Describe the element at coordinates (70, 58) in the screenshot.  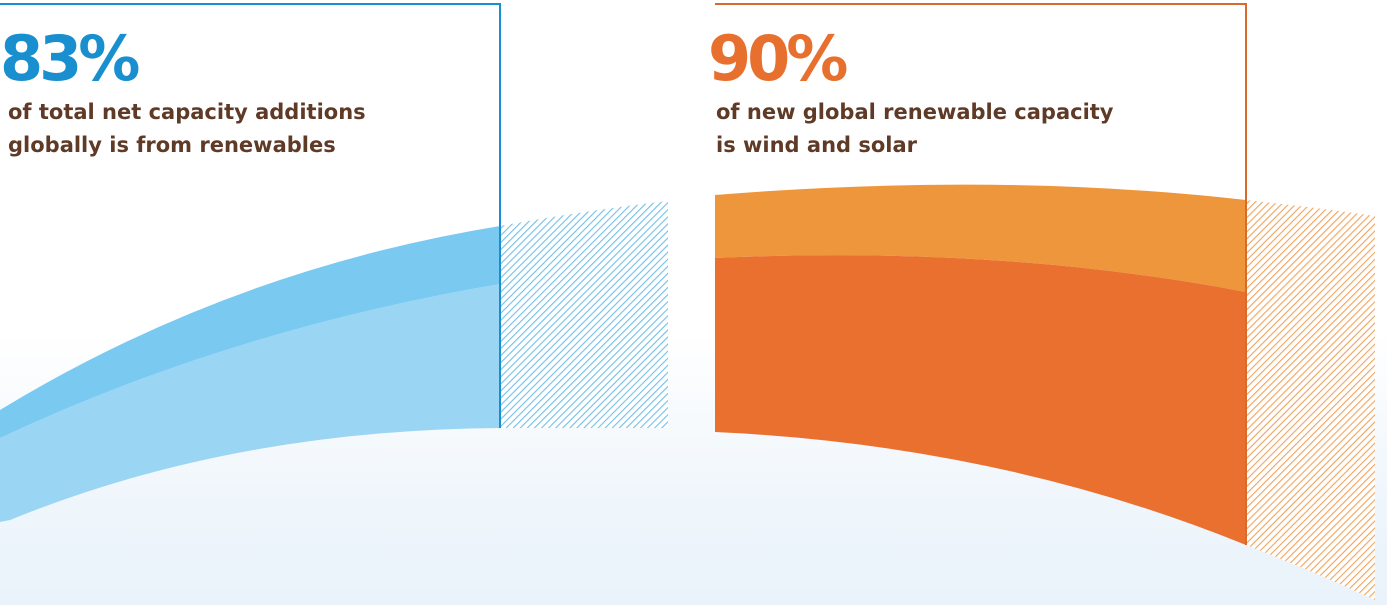
I see `stat-value-left: 83%` at that location.